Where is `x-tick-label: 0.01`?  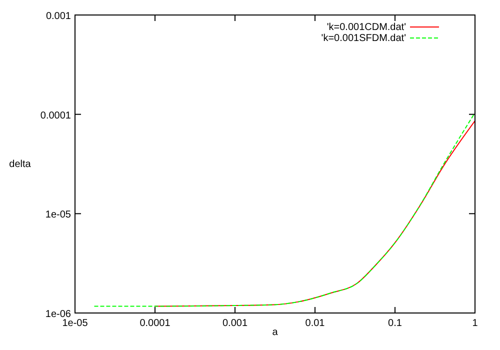
x-tick-label: 0.01 is located at coordinates (315, 323).